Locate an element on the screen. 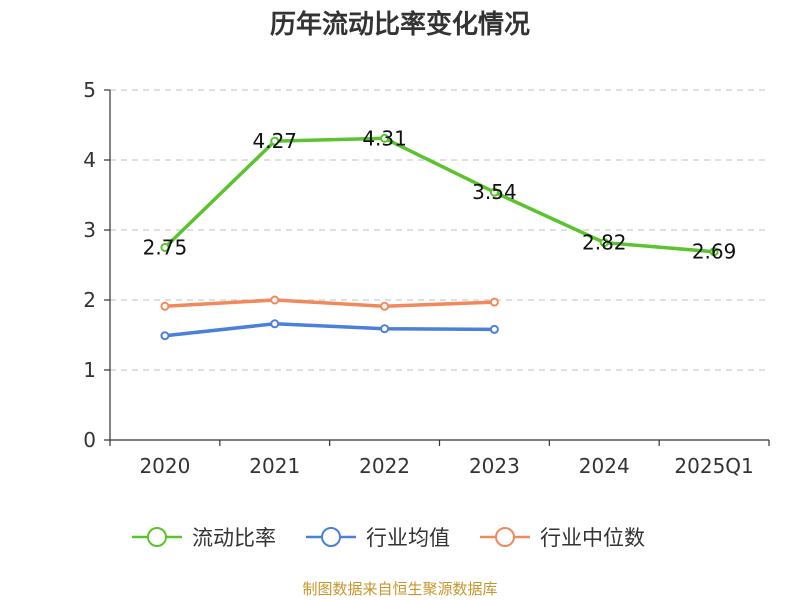 This screenshot has width=800, height=600. x-tick-label: 2022 is located at coordinates (384, 466).